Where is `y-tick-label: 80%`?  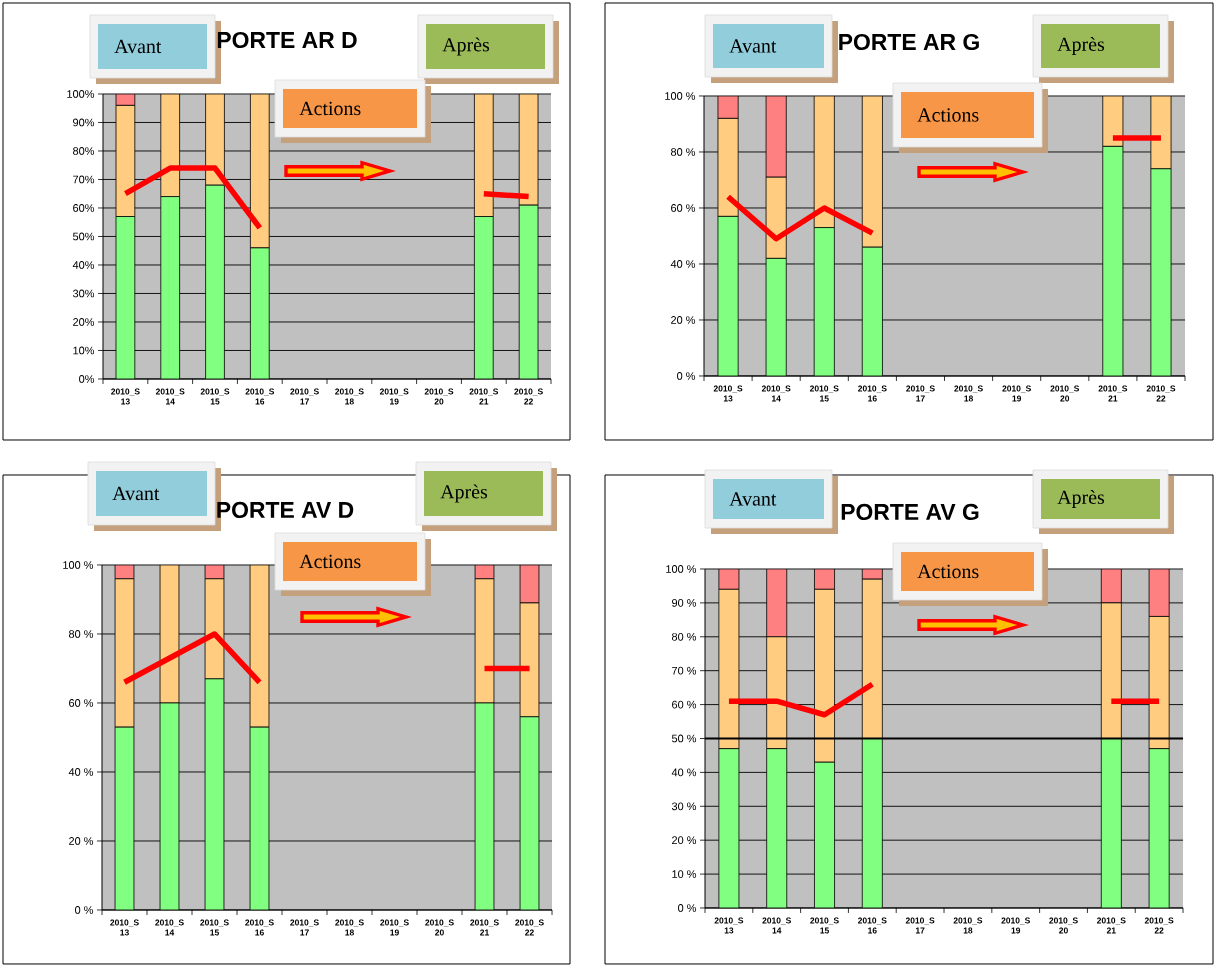 y-tick-label: 80% is located at coordinates (84, 151).